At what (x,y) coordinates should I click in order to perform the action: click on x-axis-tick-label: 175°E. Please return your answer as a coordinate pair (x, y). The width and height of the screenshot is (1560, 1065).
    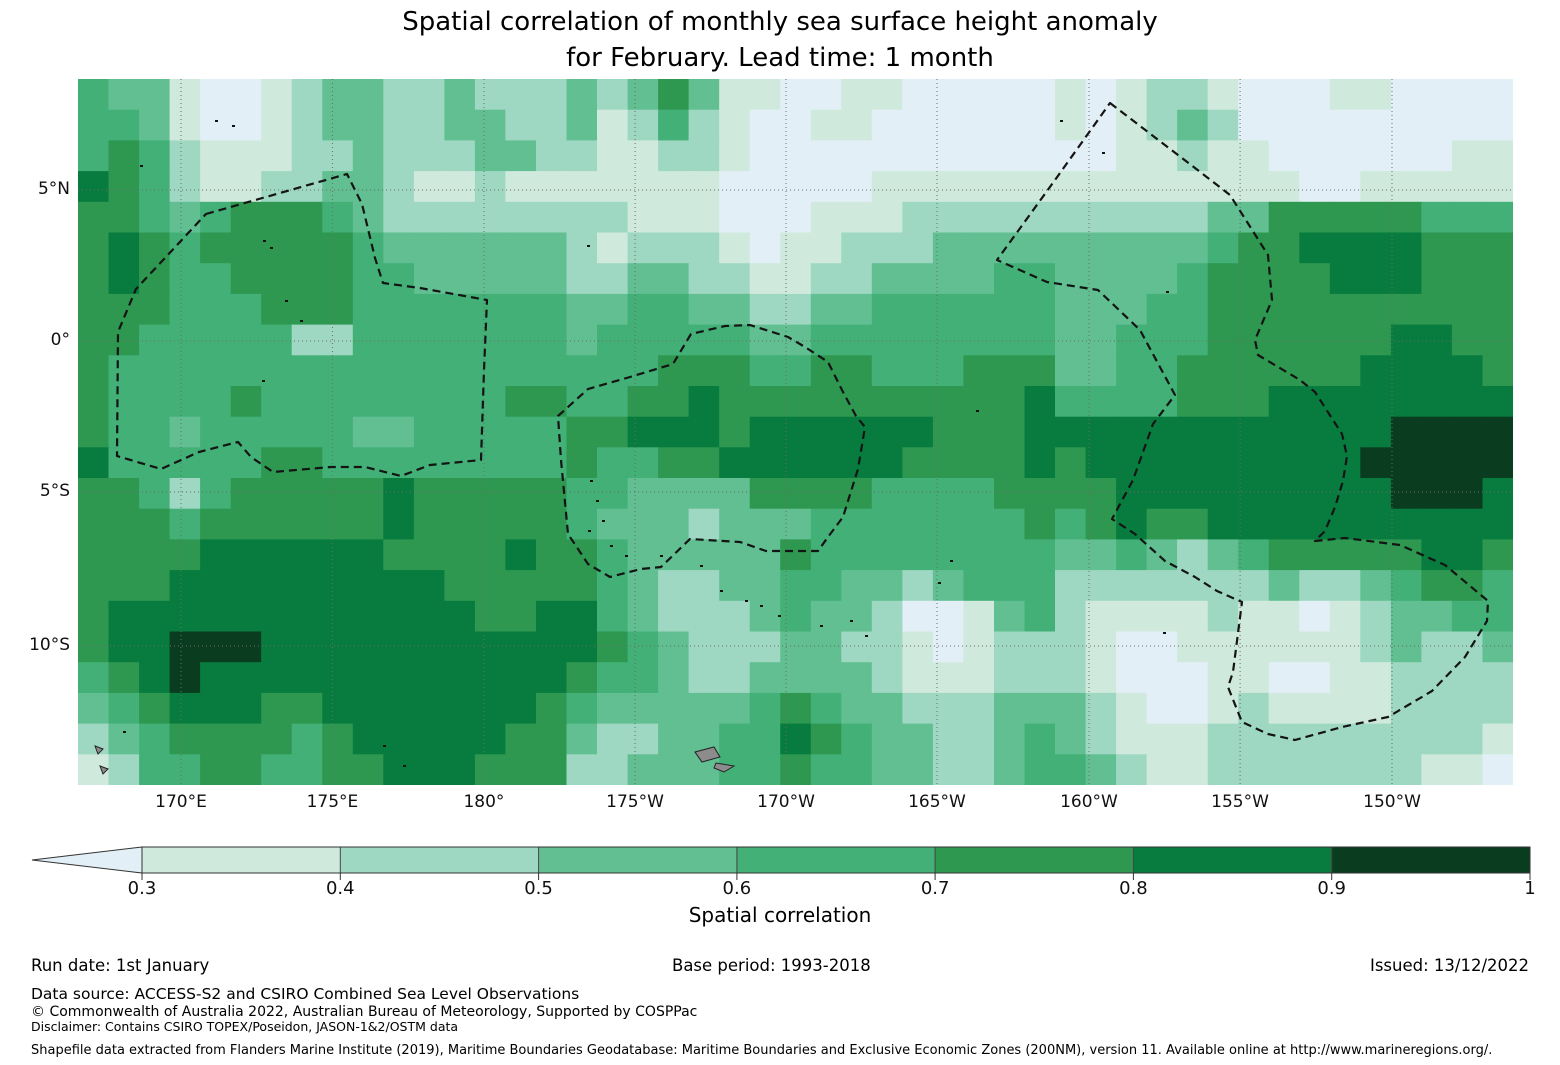
    Looking at the image, I should click on (332, 802).